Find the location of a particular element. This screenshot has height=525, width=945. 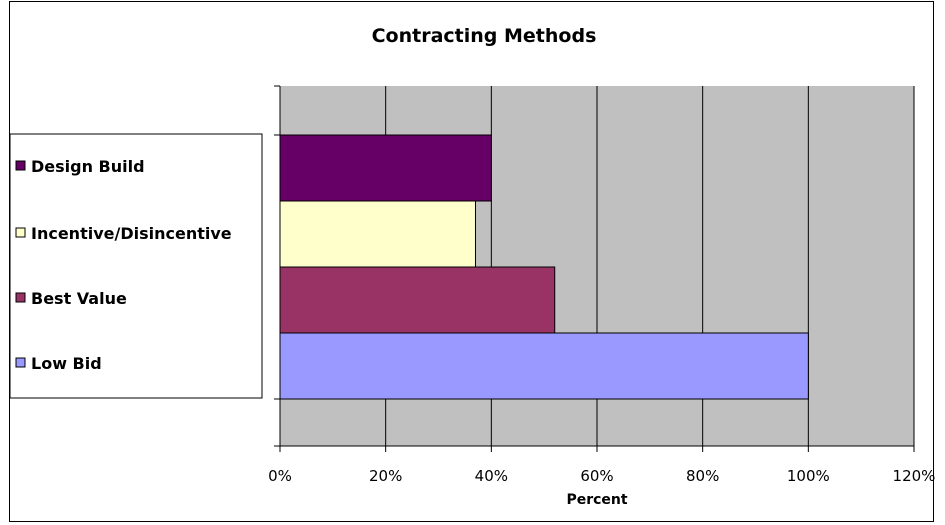

x-tick-label: 20% is located at coordinates (385, 476).